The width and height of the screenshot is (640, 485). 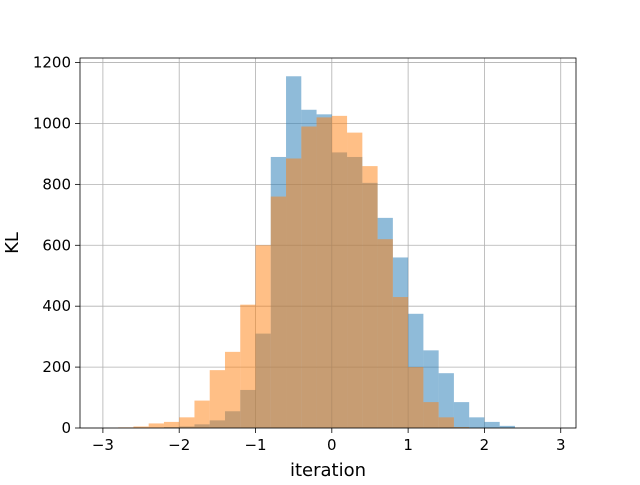 What do you see at coordinates (485, 445) in the screenshot?
I see `x-tick-label: 2` at bounding box center [485, 445].